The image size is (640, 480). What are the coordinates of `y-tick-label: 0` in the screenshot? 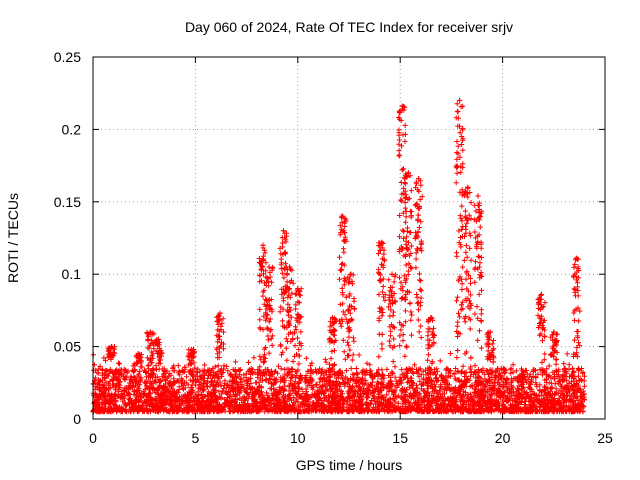 It's located at (77, 419).